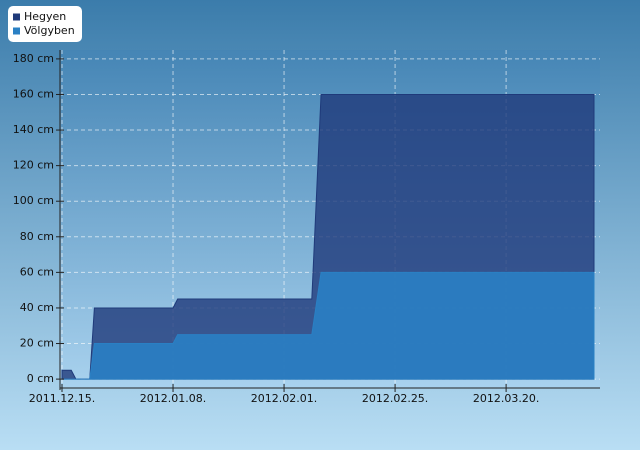 This screenshot has width=640, height=450. Describe the element at coordinates (37, 236) in the screenshot. I see `y-tick-label: 80 cm` at that location.